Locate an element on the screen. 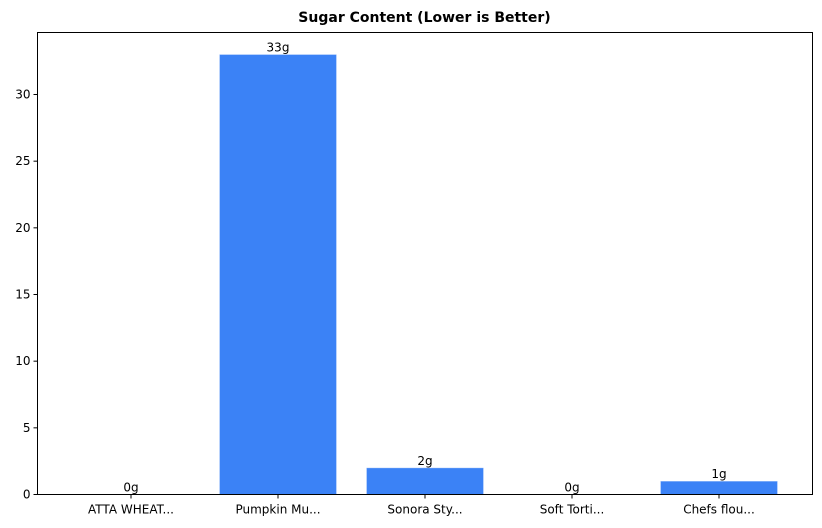  bar-value-label: 33g is located at coordinates (278, 48).